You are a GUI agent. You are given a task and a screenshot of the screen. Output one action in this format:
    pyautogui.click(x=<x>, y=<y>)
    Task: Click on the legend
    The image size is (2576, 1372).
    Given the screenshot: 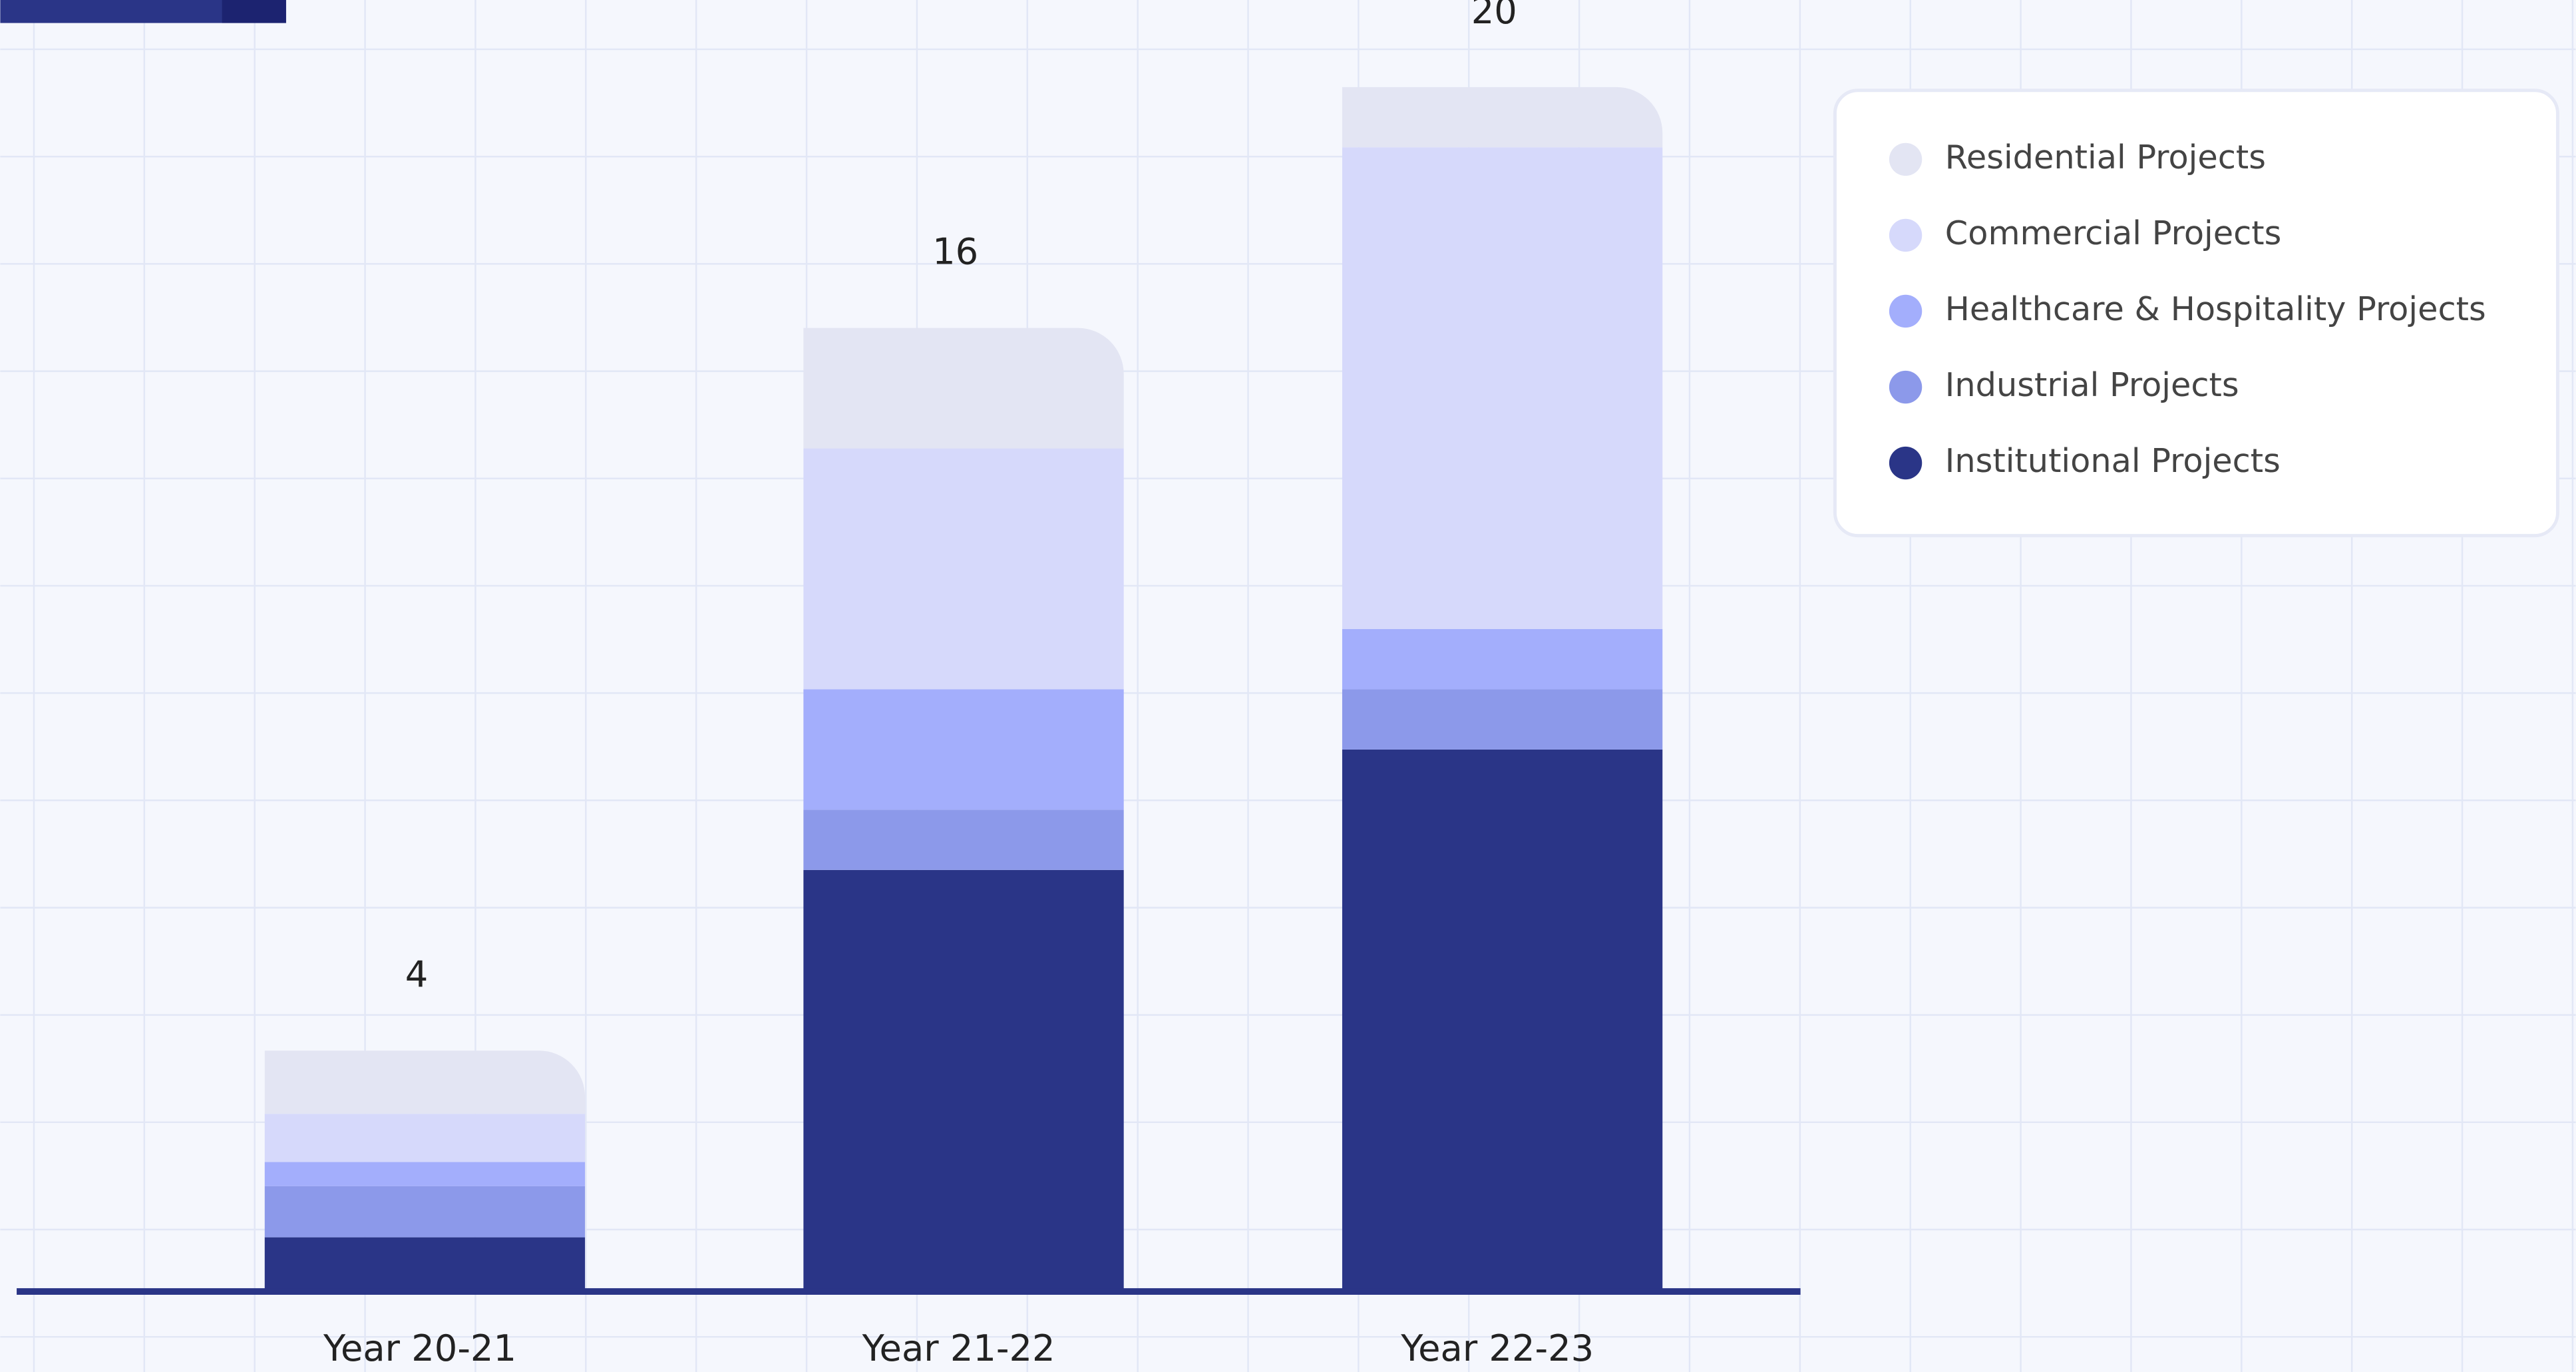 What is the action you would take?
    pyautogui.click(x=2196, y=313)
    